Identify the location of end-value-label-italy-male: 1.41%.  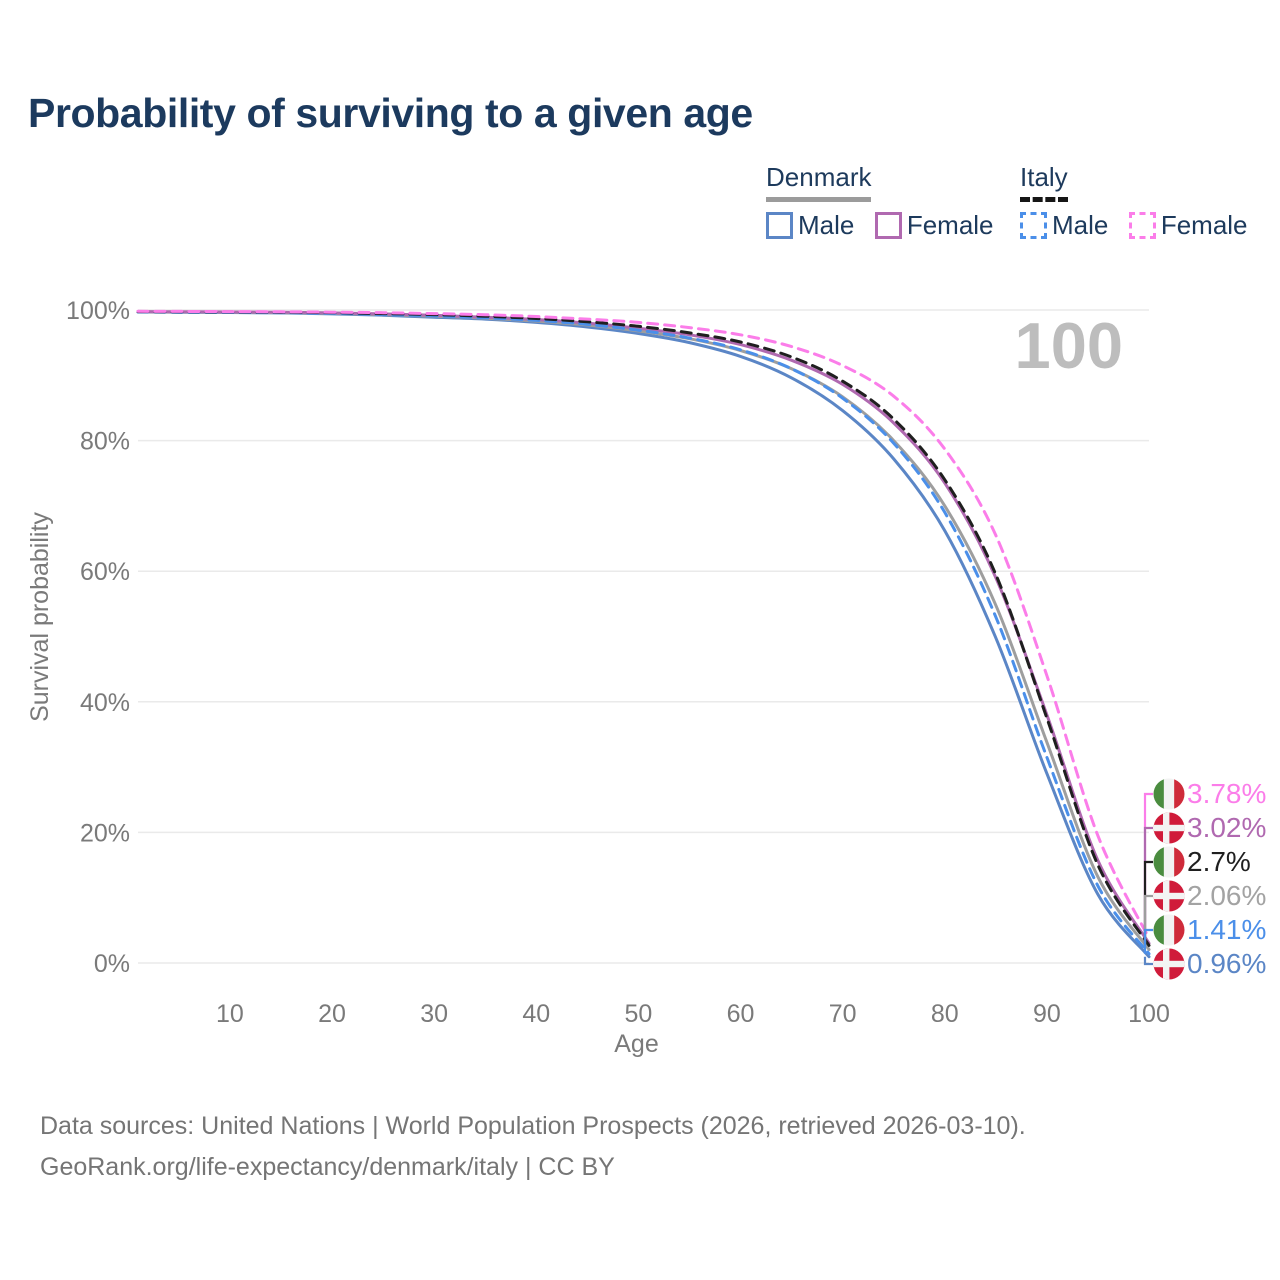
(1226, 929).